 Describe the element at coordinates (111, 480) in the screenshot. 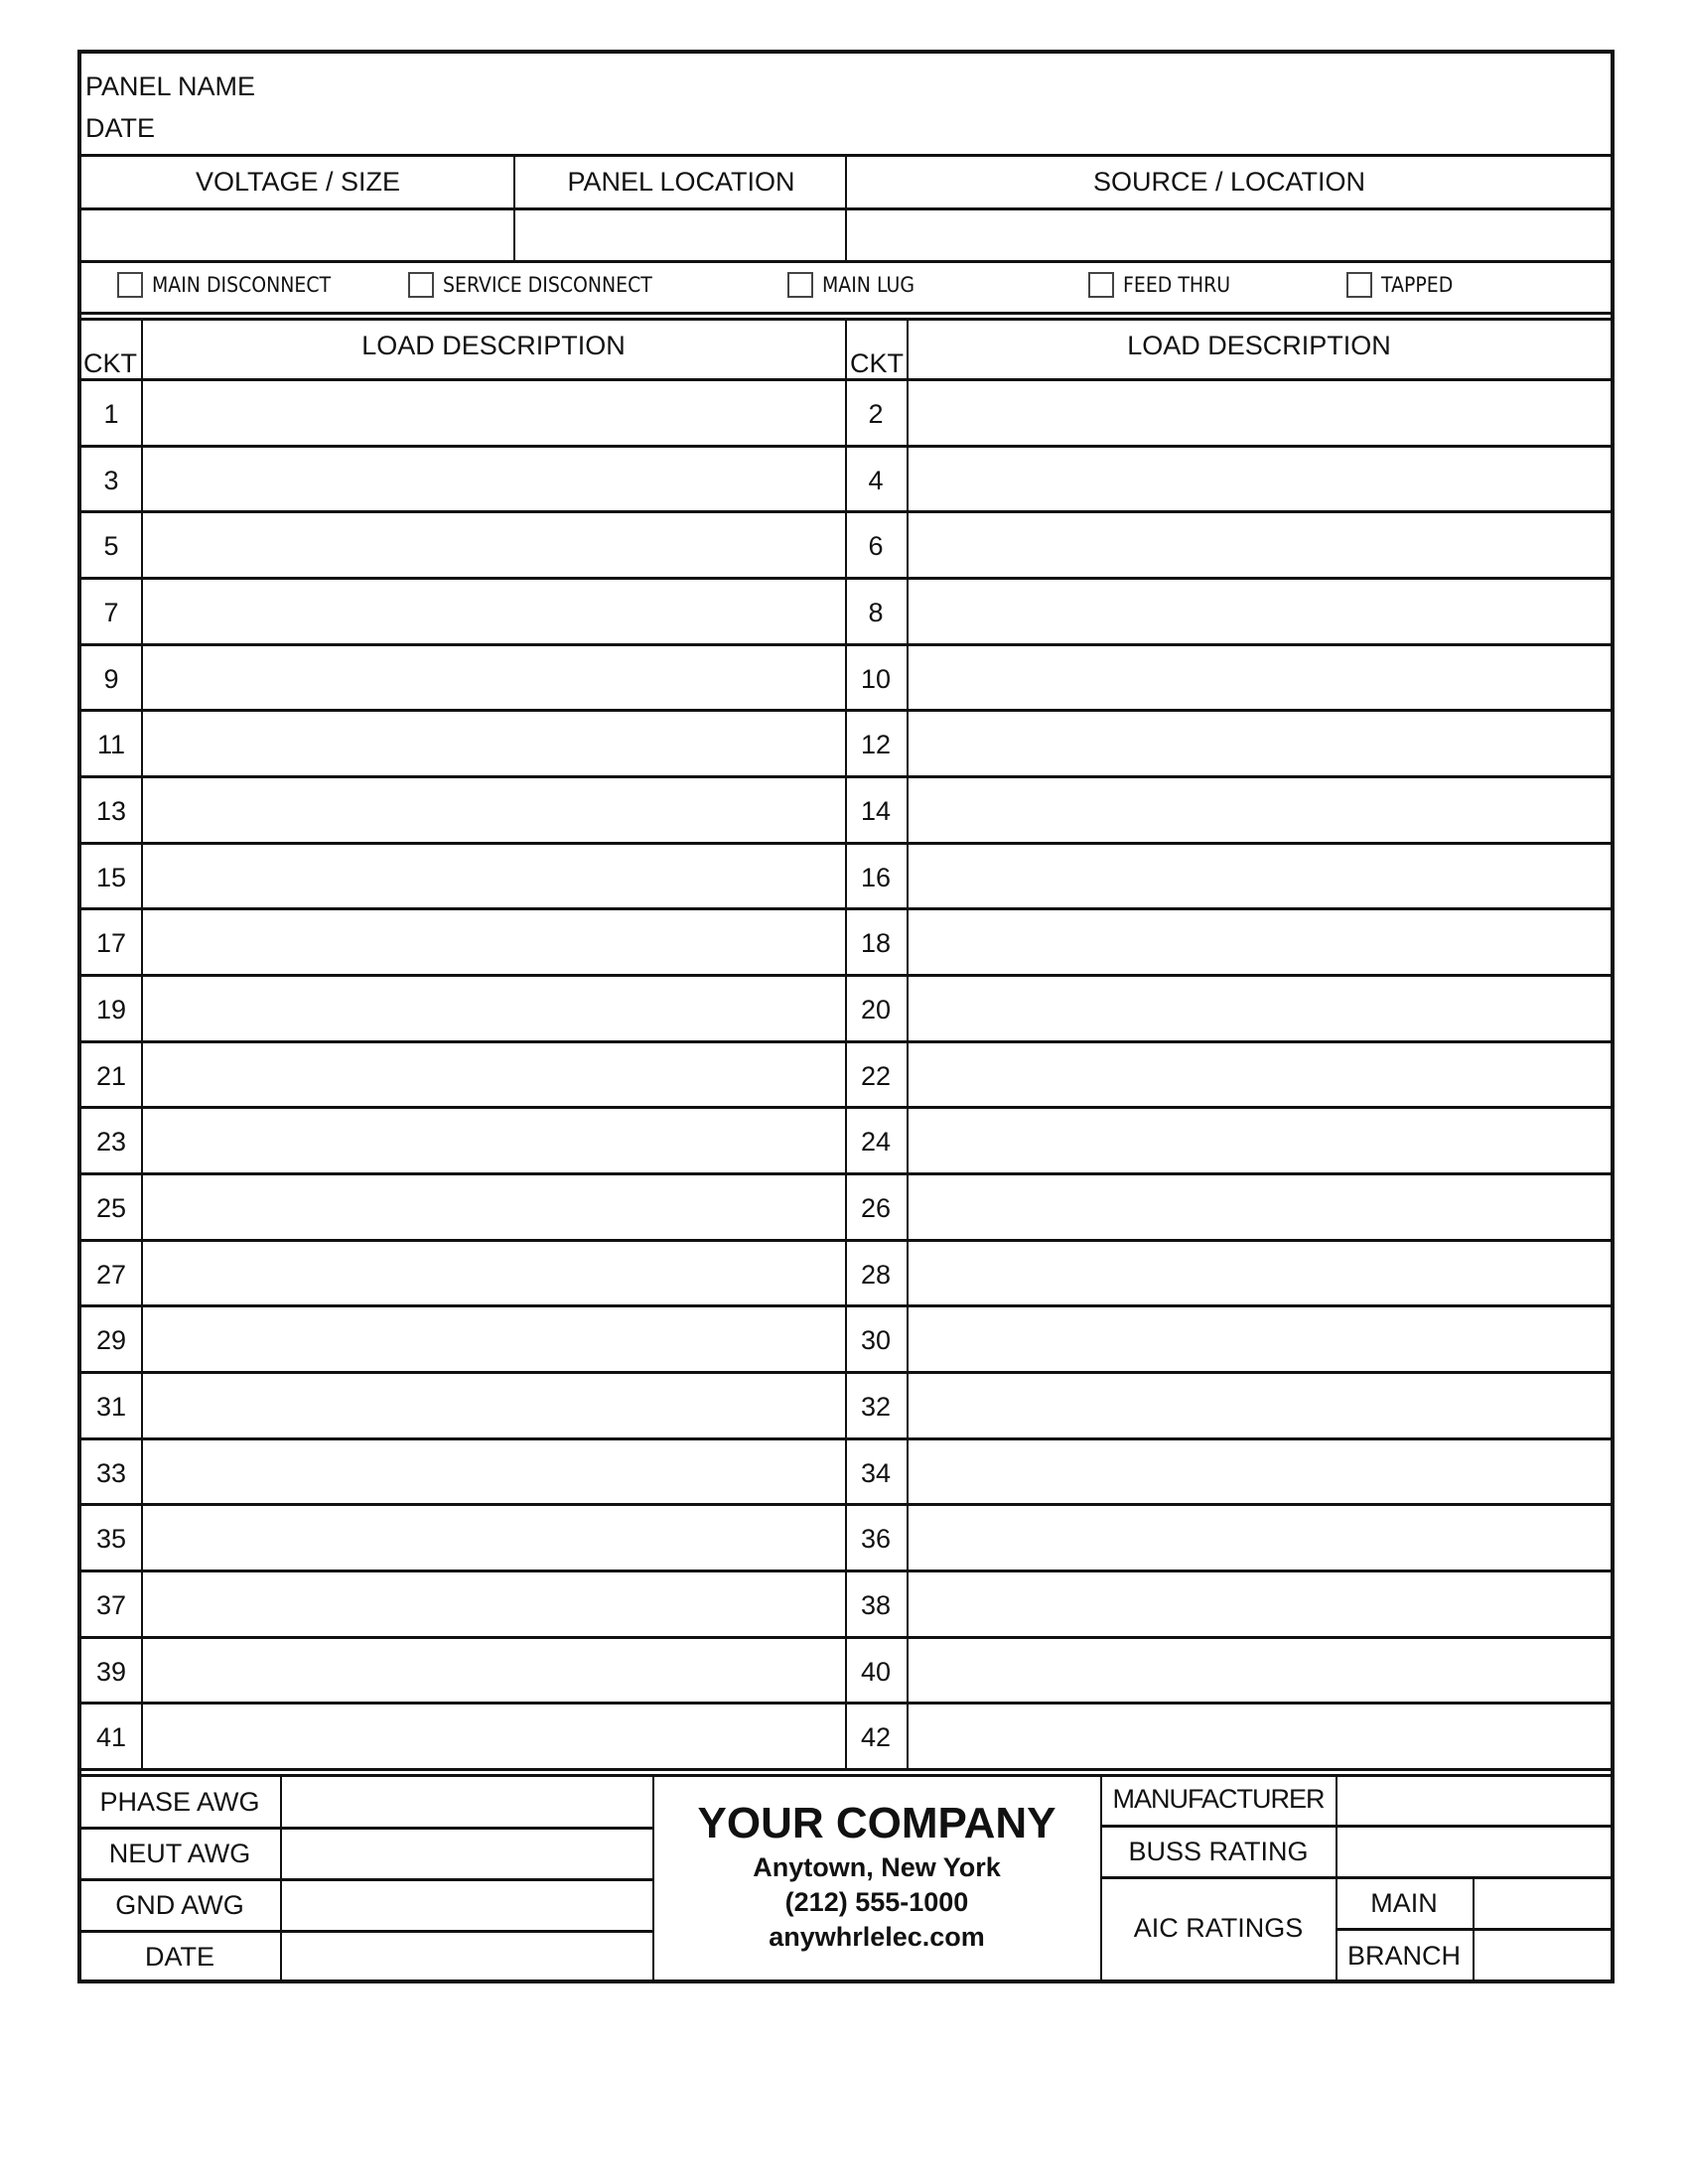

I see `circuit-number: 3` at that location.